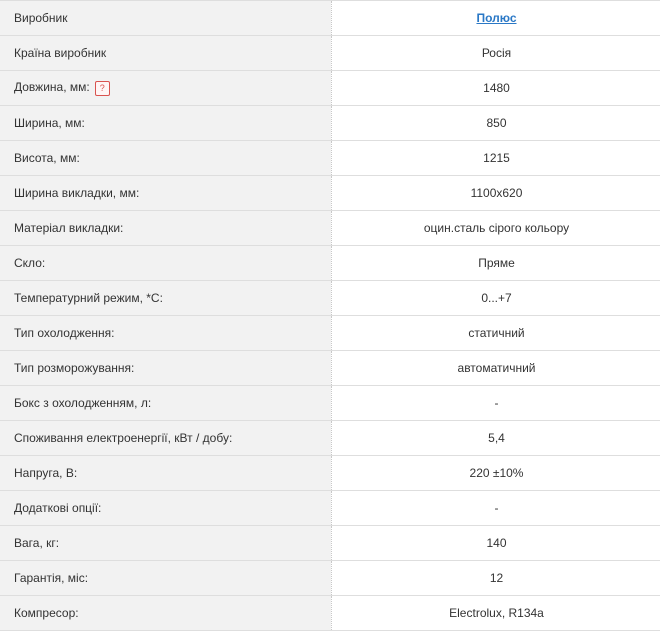 This screenshot has width=660, height=635. Describe the element at coordinates (495, 123) in the screenshot. I see `spec-value: 850` at that location.